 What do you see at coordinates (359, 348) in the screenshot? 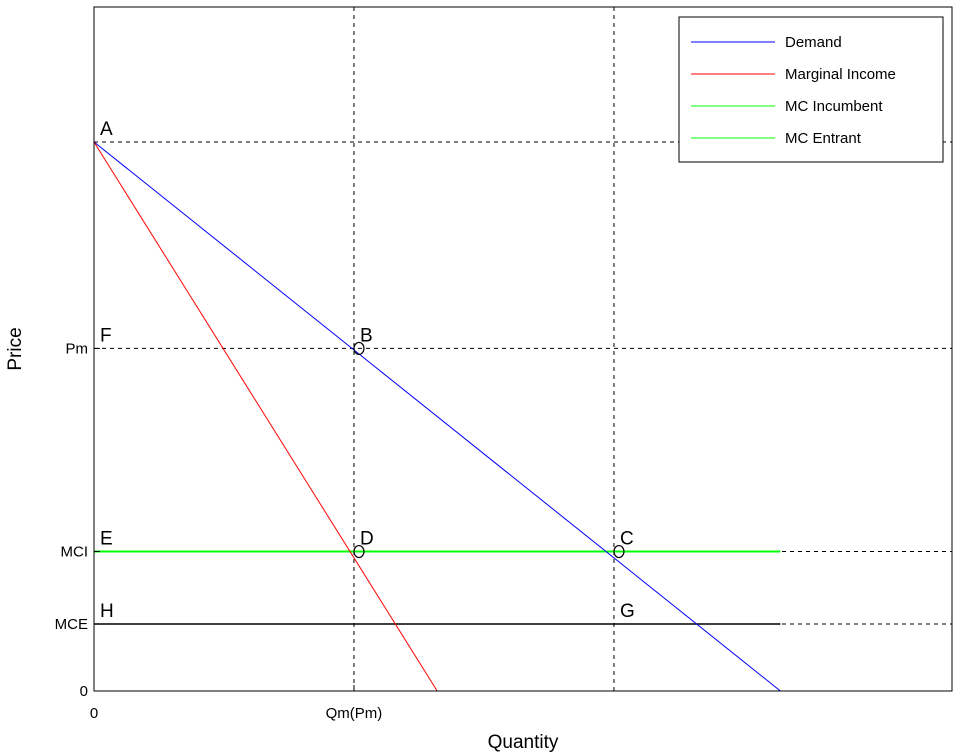
I see `point-marker-b` at bounding box center [359, 348].